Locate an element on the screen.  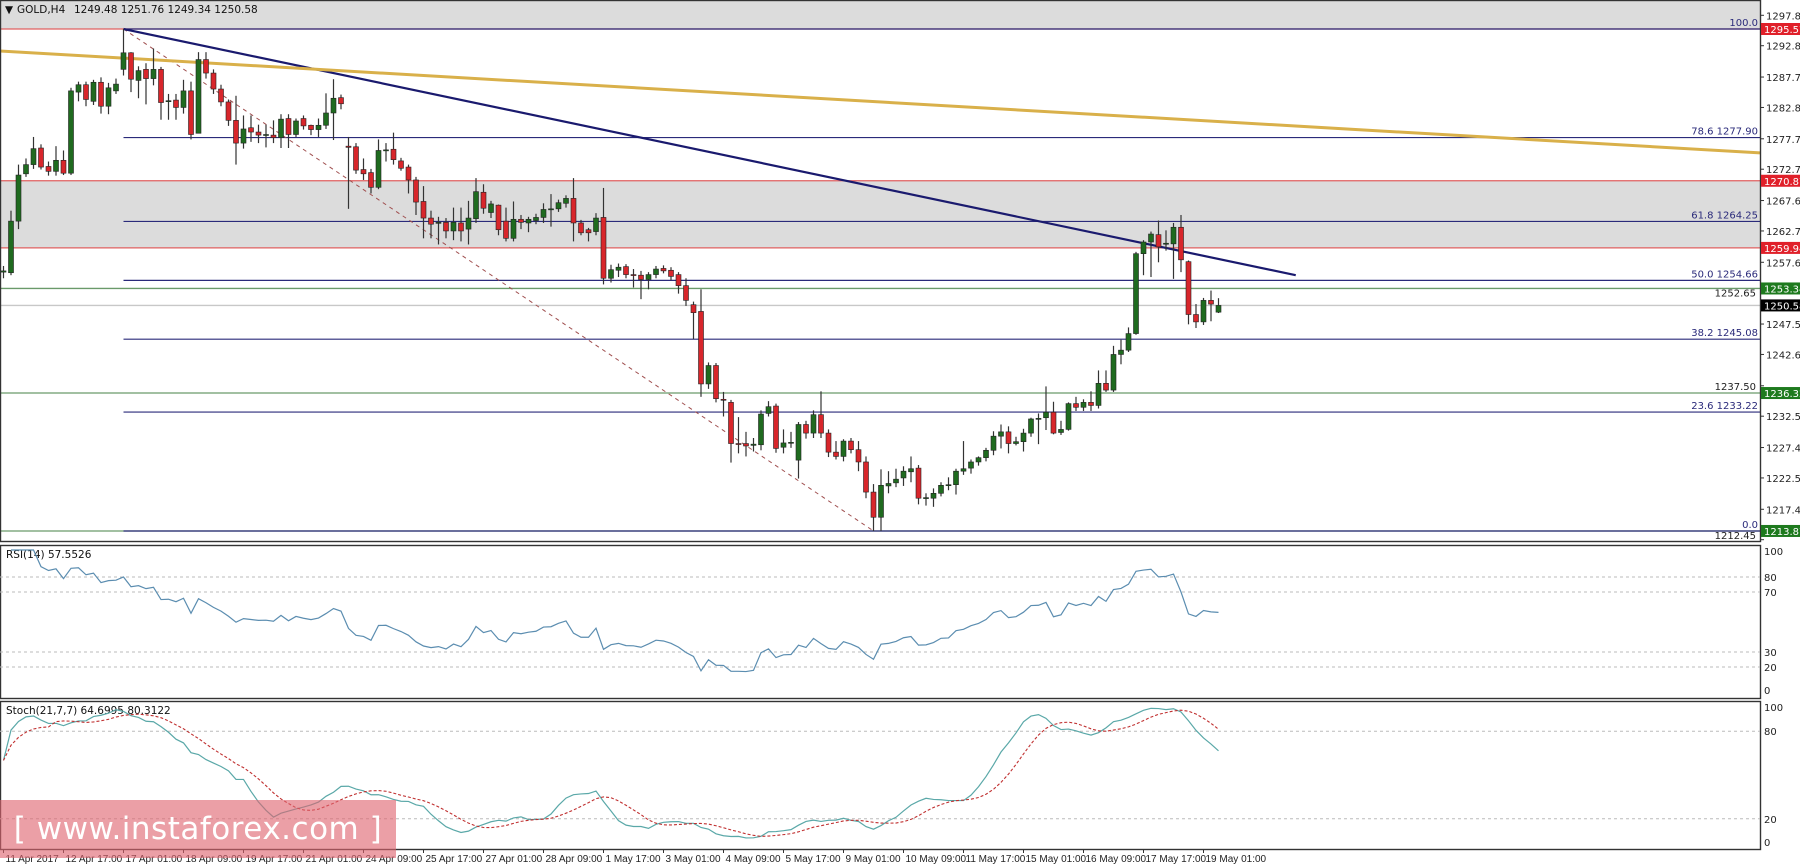
stoch-label: Stoch(21,7,7) 64.6995 80.3122 is located at coordinates (88, 711).